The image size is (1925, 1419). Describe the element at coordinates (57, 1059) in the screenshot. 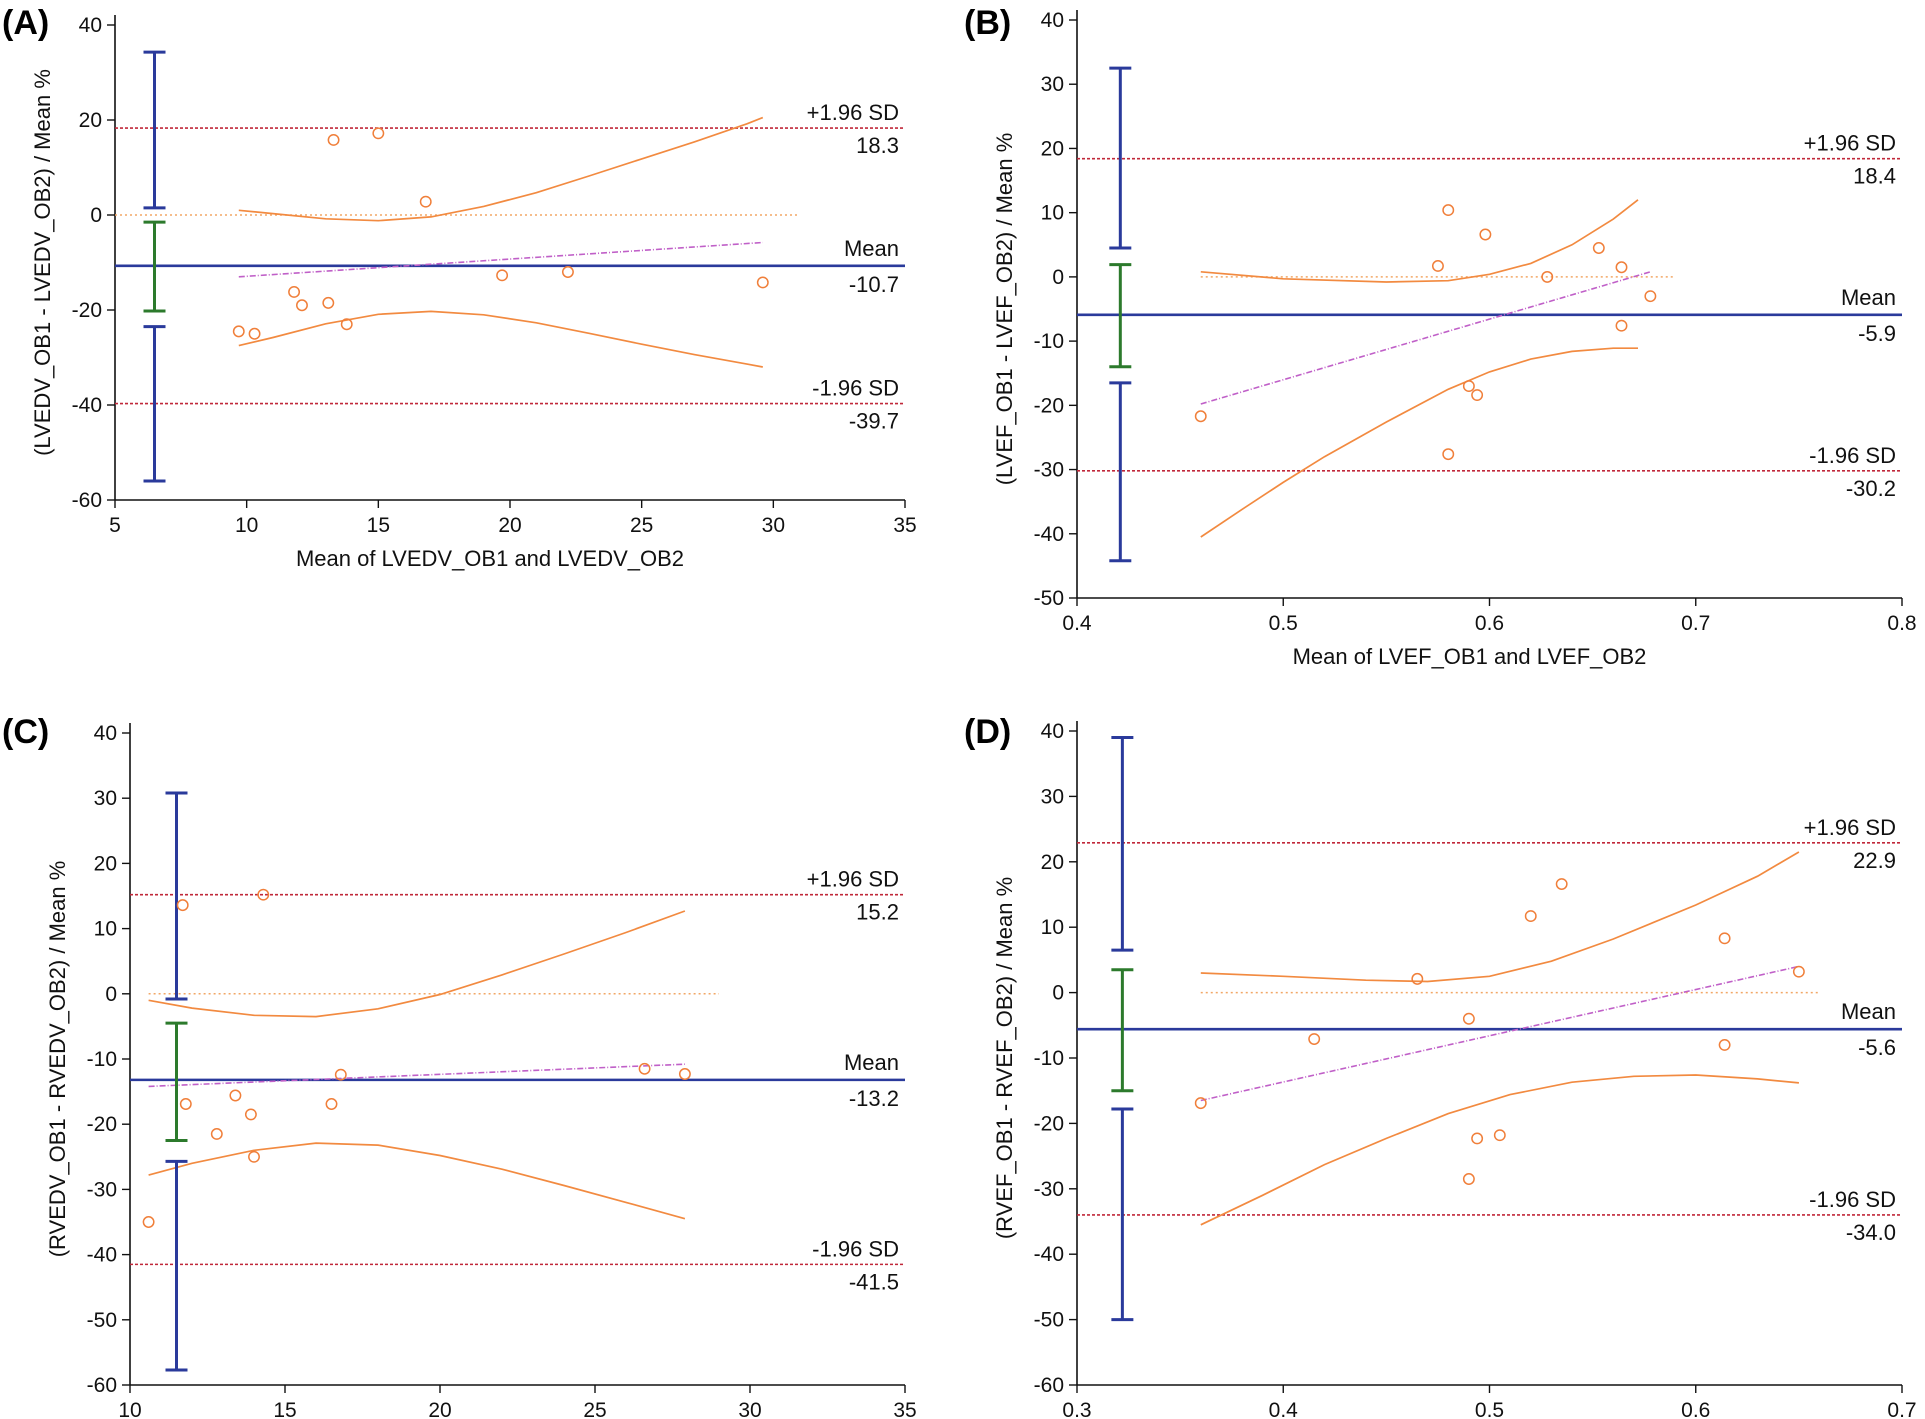

I see `y-axis-title: (RVEDV_OB1 - RVEDV_OB2) / Mean %` at that location.